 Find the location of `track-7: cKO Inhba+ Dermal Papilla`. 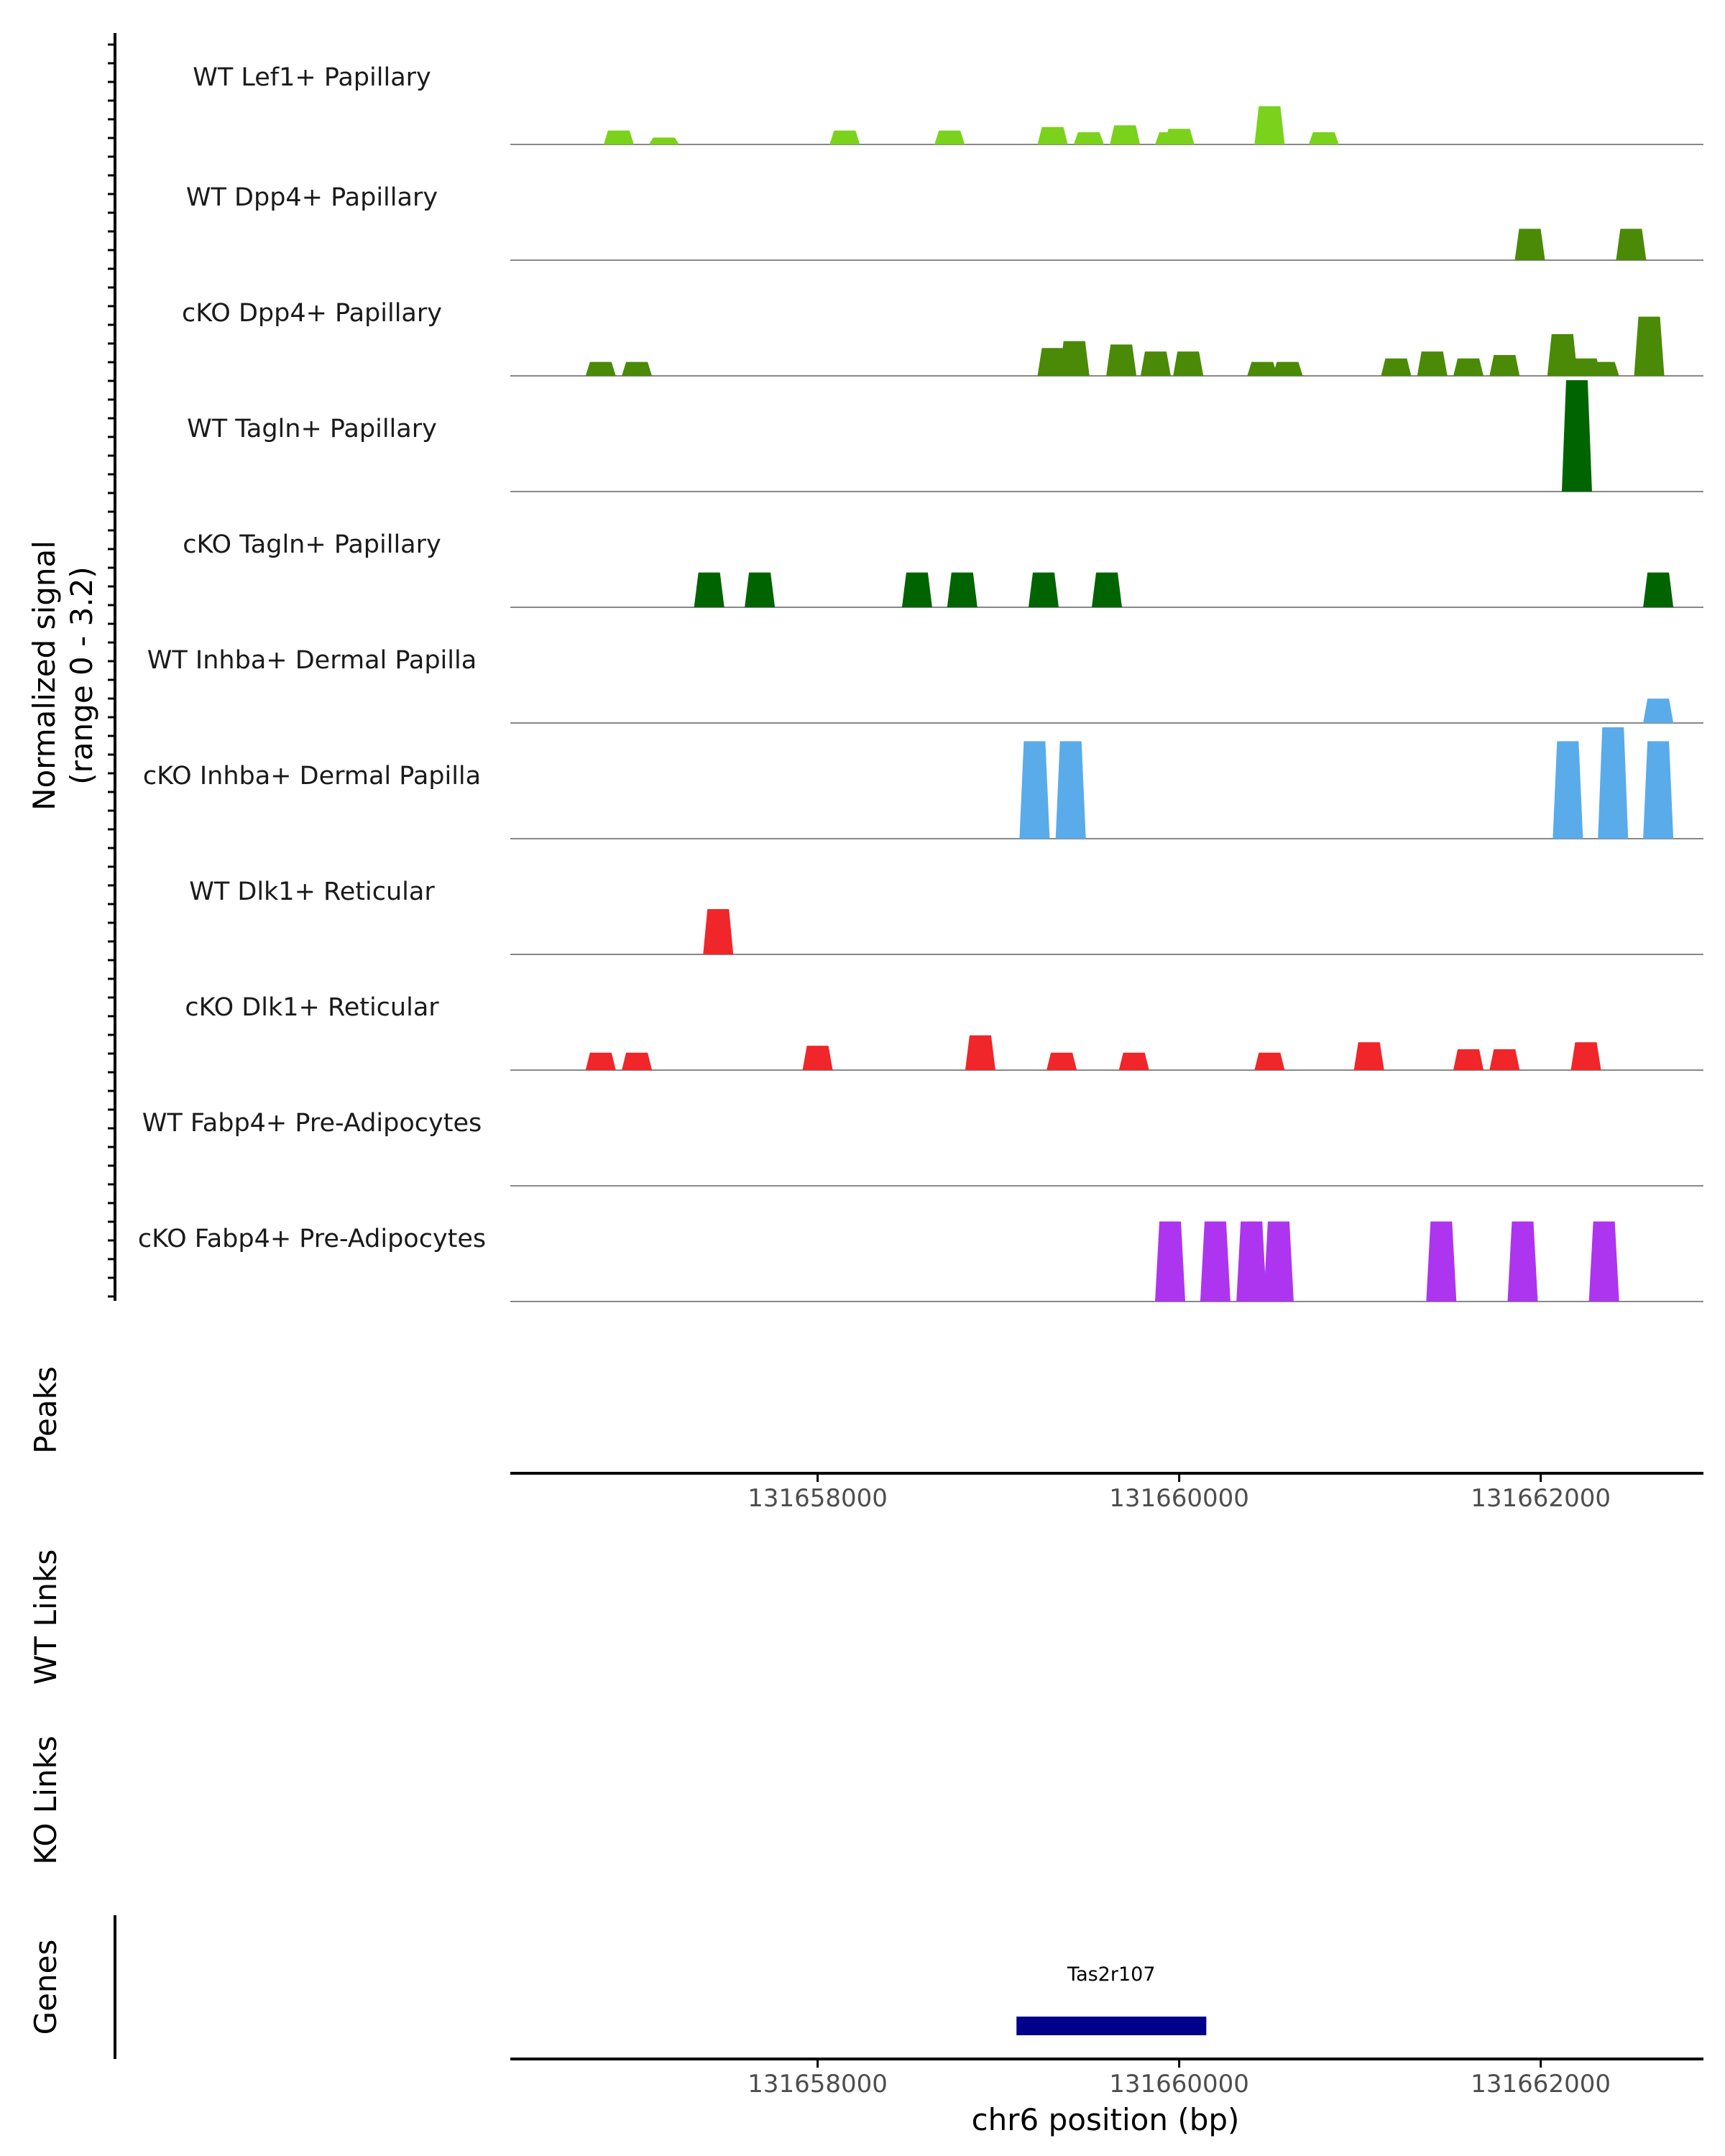

track-7: cKO Inhba+ Dermal Papilla is located at coordinates (923, 783).